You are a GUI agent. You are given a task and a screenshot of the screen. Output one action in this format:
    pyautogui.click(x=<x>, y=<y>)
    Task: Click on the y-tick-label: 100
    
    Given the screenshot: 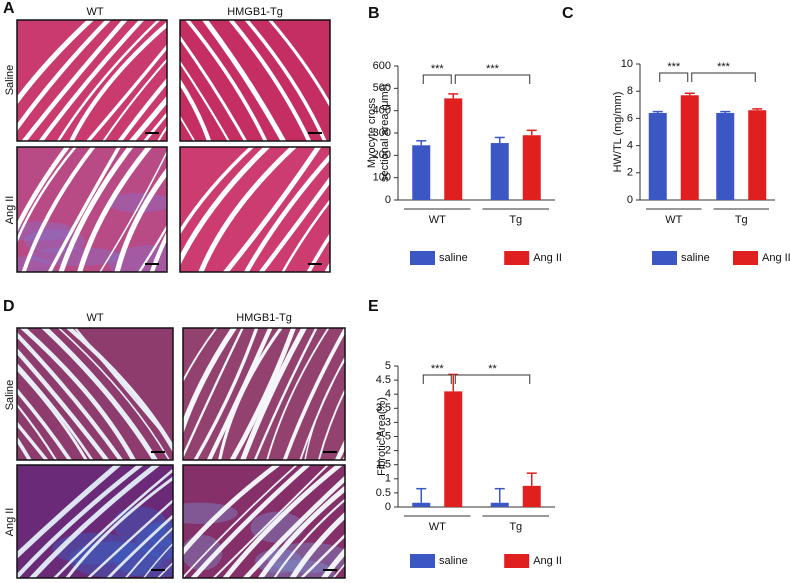 What is the action you would take?
    pyautogui.click(x=382, y=178)
    